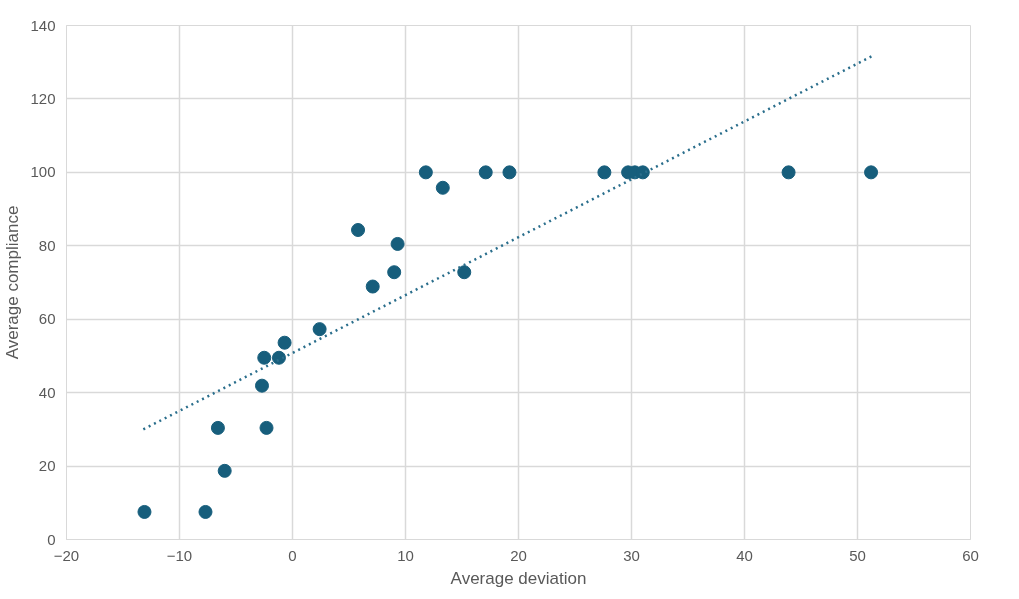 This screenshot has width=1019, height=599. Describe the element at coordinates (13, 282) in the screenshot. I see `y-axis-title: Average compliance` at that location.